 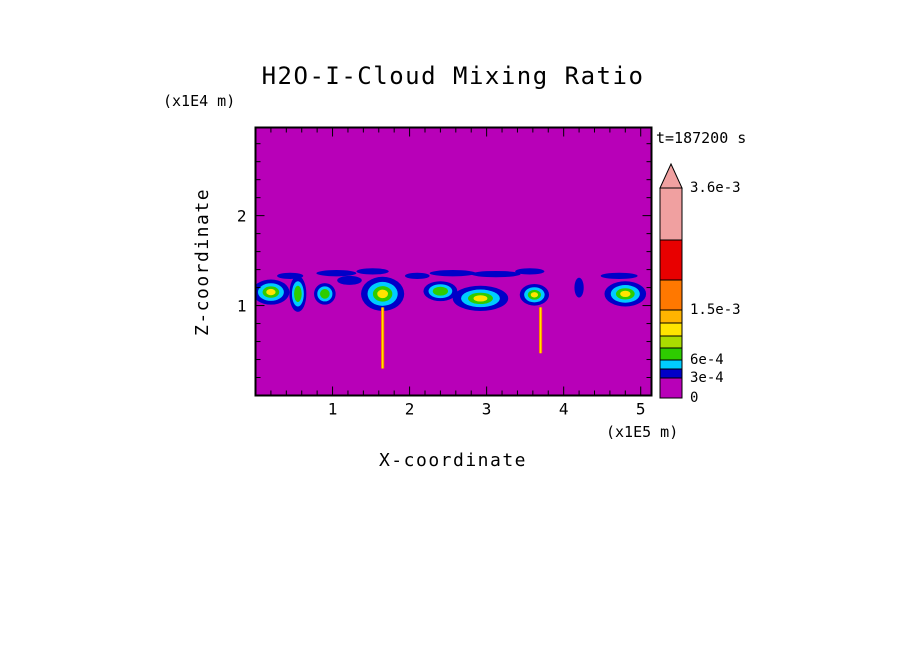 What do you see at coordinates (701, 138) in the screenshot?
I see `time-annotation: t=187200 s` at bounding box center [701, 138].